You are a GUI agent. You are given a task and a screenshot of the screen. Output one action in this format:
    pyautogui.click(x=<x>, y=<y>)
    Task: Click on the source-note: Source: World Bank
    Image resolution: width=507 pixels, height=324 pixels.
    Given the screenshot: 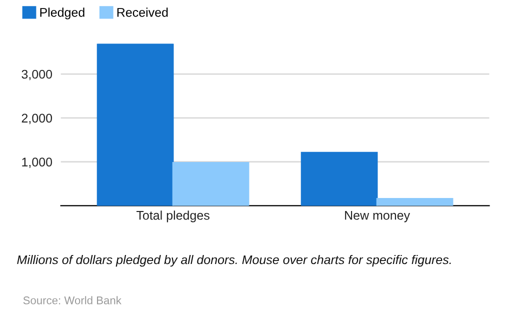 What is the action you would take?
    pyautogui.click(x=72, y=300)
    